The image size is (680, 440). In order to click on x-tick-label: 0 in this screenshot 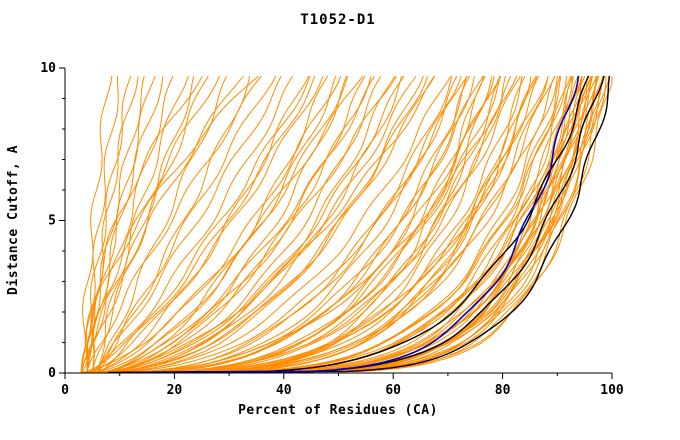, I will do `click(65, 390)`.